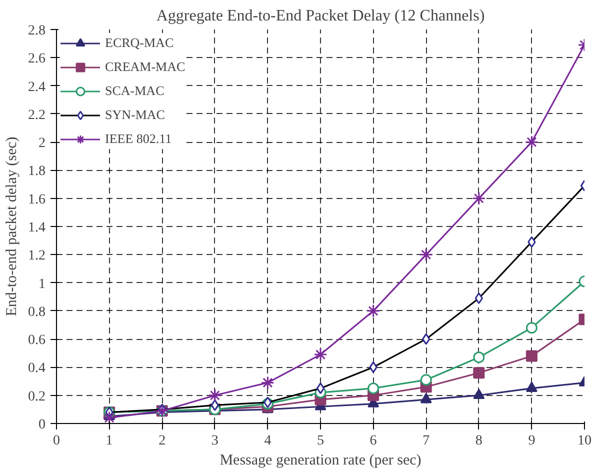  What do you see at coordinates (162, 441) in the screenshot?
I see `x-tick-label: 2` at bounding box center [162, 441].